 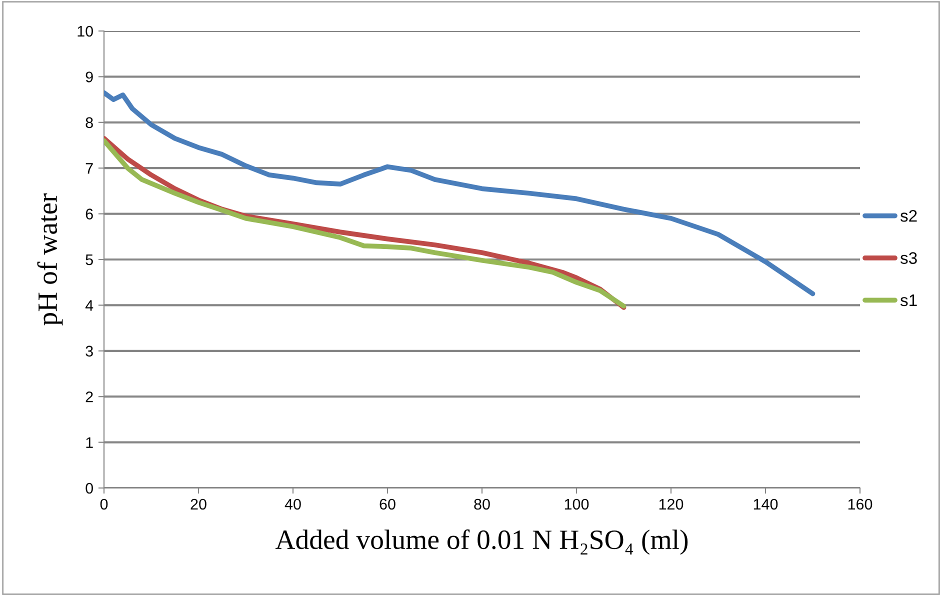 I want to click on legend-label: s1, so click(x=908, y=300).